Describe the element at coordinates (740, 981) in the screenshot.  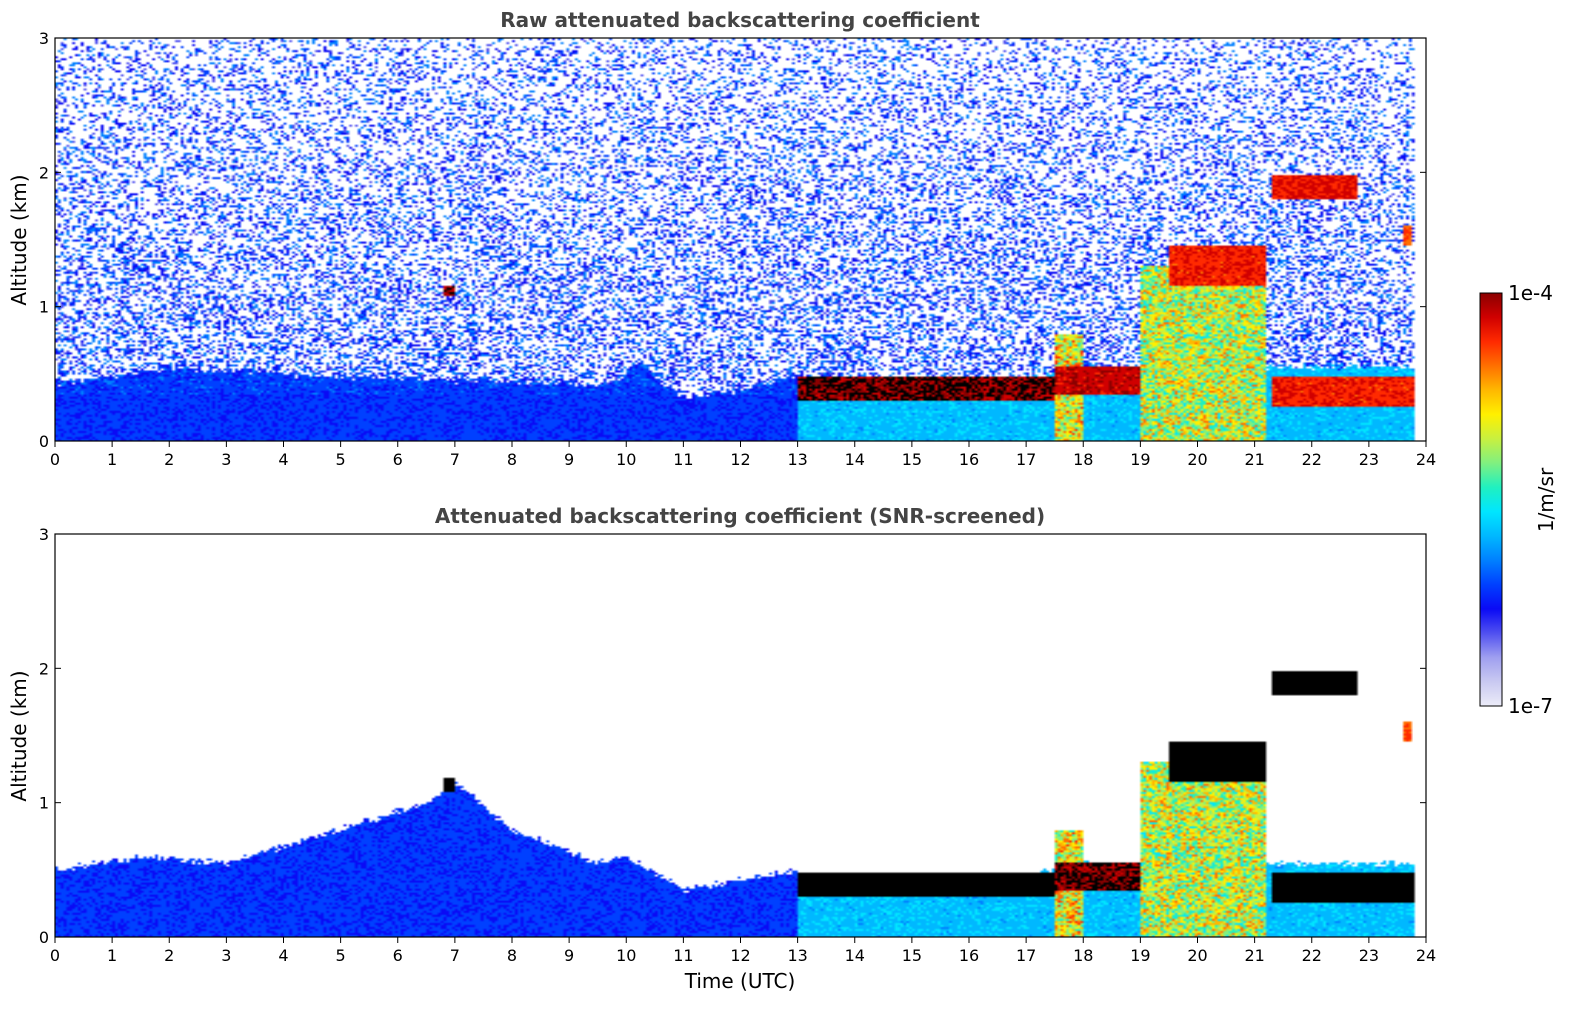
I see `x-axis-label: Time (UTC)` at that location.